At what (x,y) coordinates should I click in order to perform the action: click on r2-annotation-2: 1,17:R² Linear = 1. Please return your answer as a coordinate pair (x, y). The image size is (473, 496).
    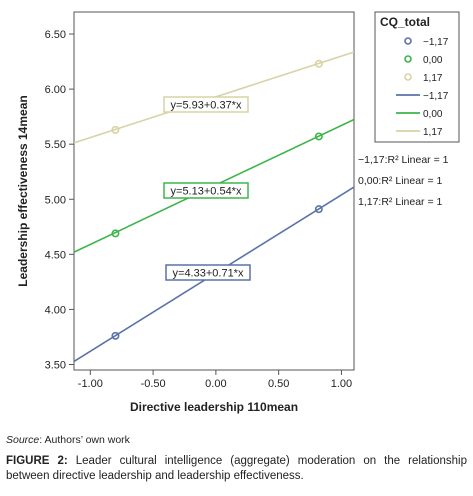
    Looking at the image, I should click on (400, 202).